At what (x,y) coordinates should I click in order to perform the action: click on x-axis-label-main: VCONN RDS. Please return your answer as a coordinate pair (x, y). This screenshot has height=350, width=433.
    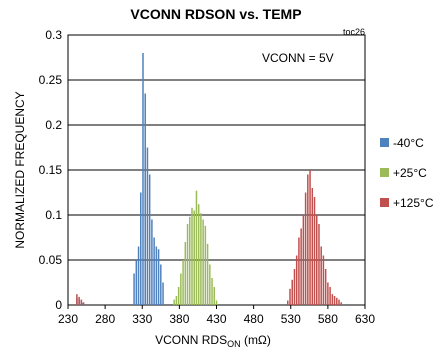
    Looking at the image, I should click on (191, 340).